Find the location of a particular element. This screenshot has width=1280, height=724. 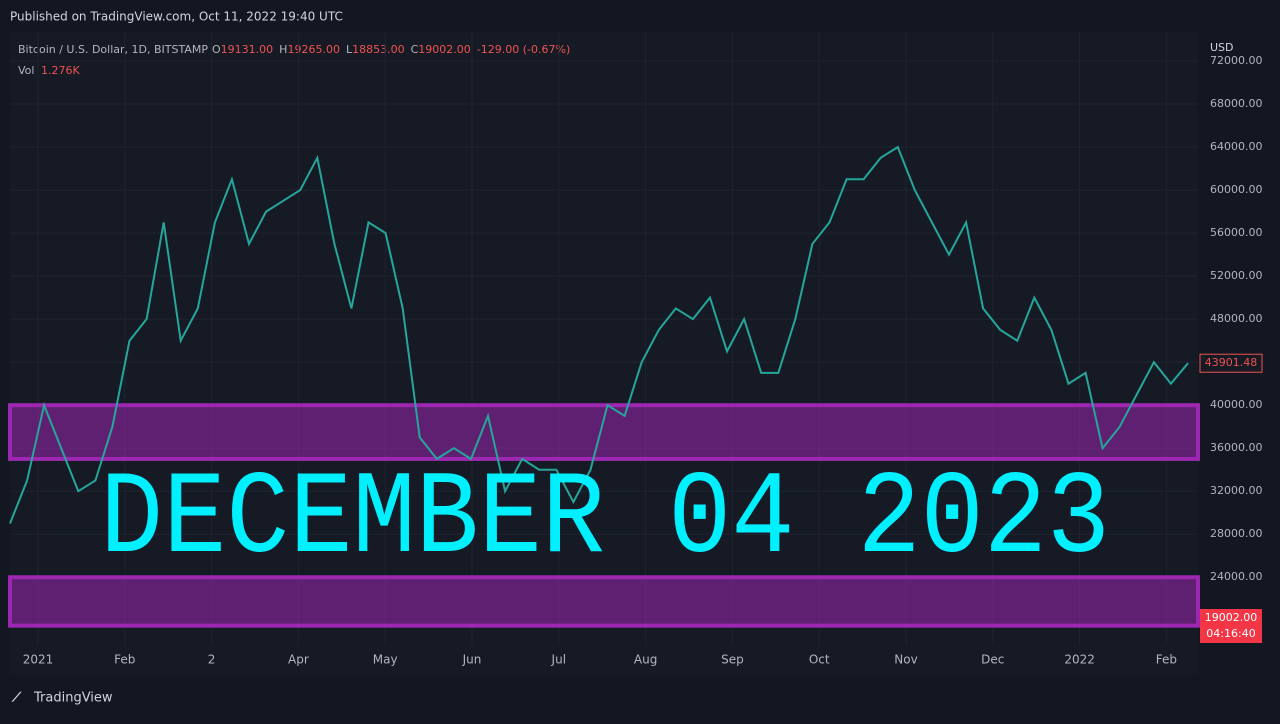

x-tick-label: Dec is located at coordinates (992, 660).